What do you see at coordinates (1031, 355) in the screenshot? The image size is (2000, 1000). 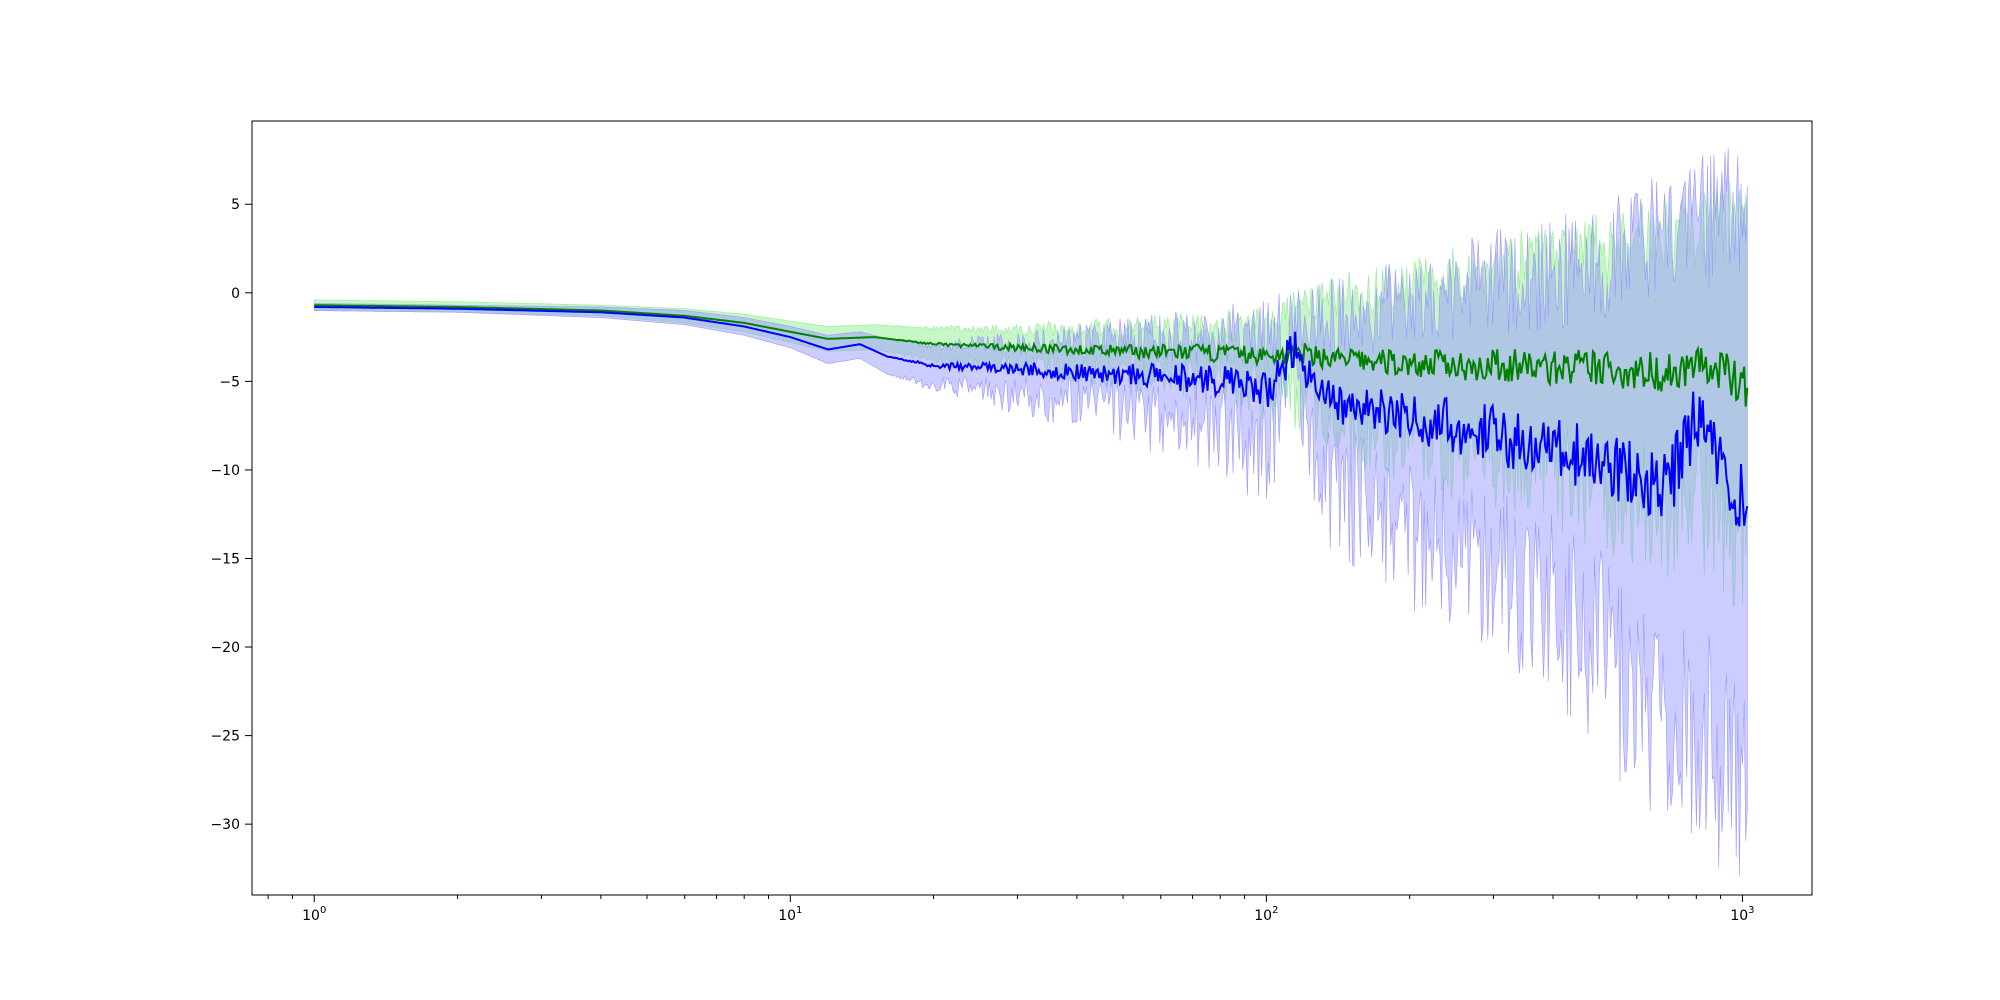 I see `series-1-line` at bounding box center [1031, 355].